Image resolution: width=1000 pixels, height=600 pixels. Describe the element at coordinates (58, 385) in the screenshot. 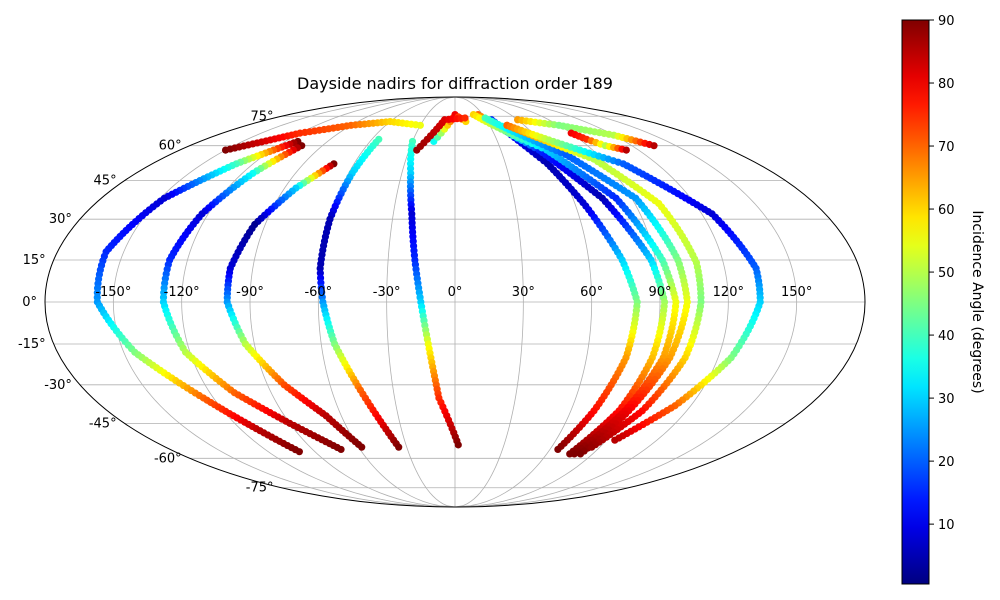

I see `latitude-tick-label: -30°` at that location.